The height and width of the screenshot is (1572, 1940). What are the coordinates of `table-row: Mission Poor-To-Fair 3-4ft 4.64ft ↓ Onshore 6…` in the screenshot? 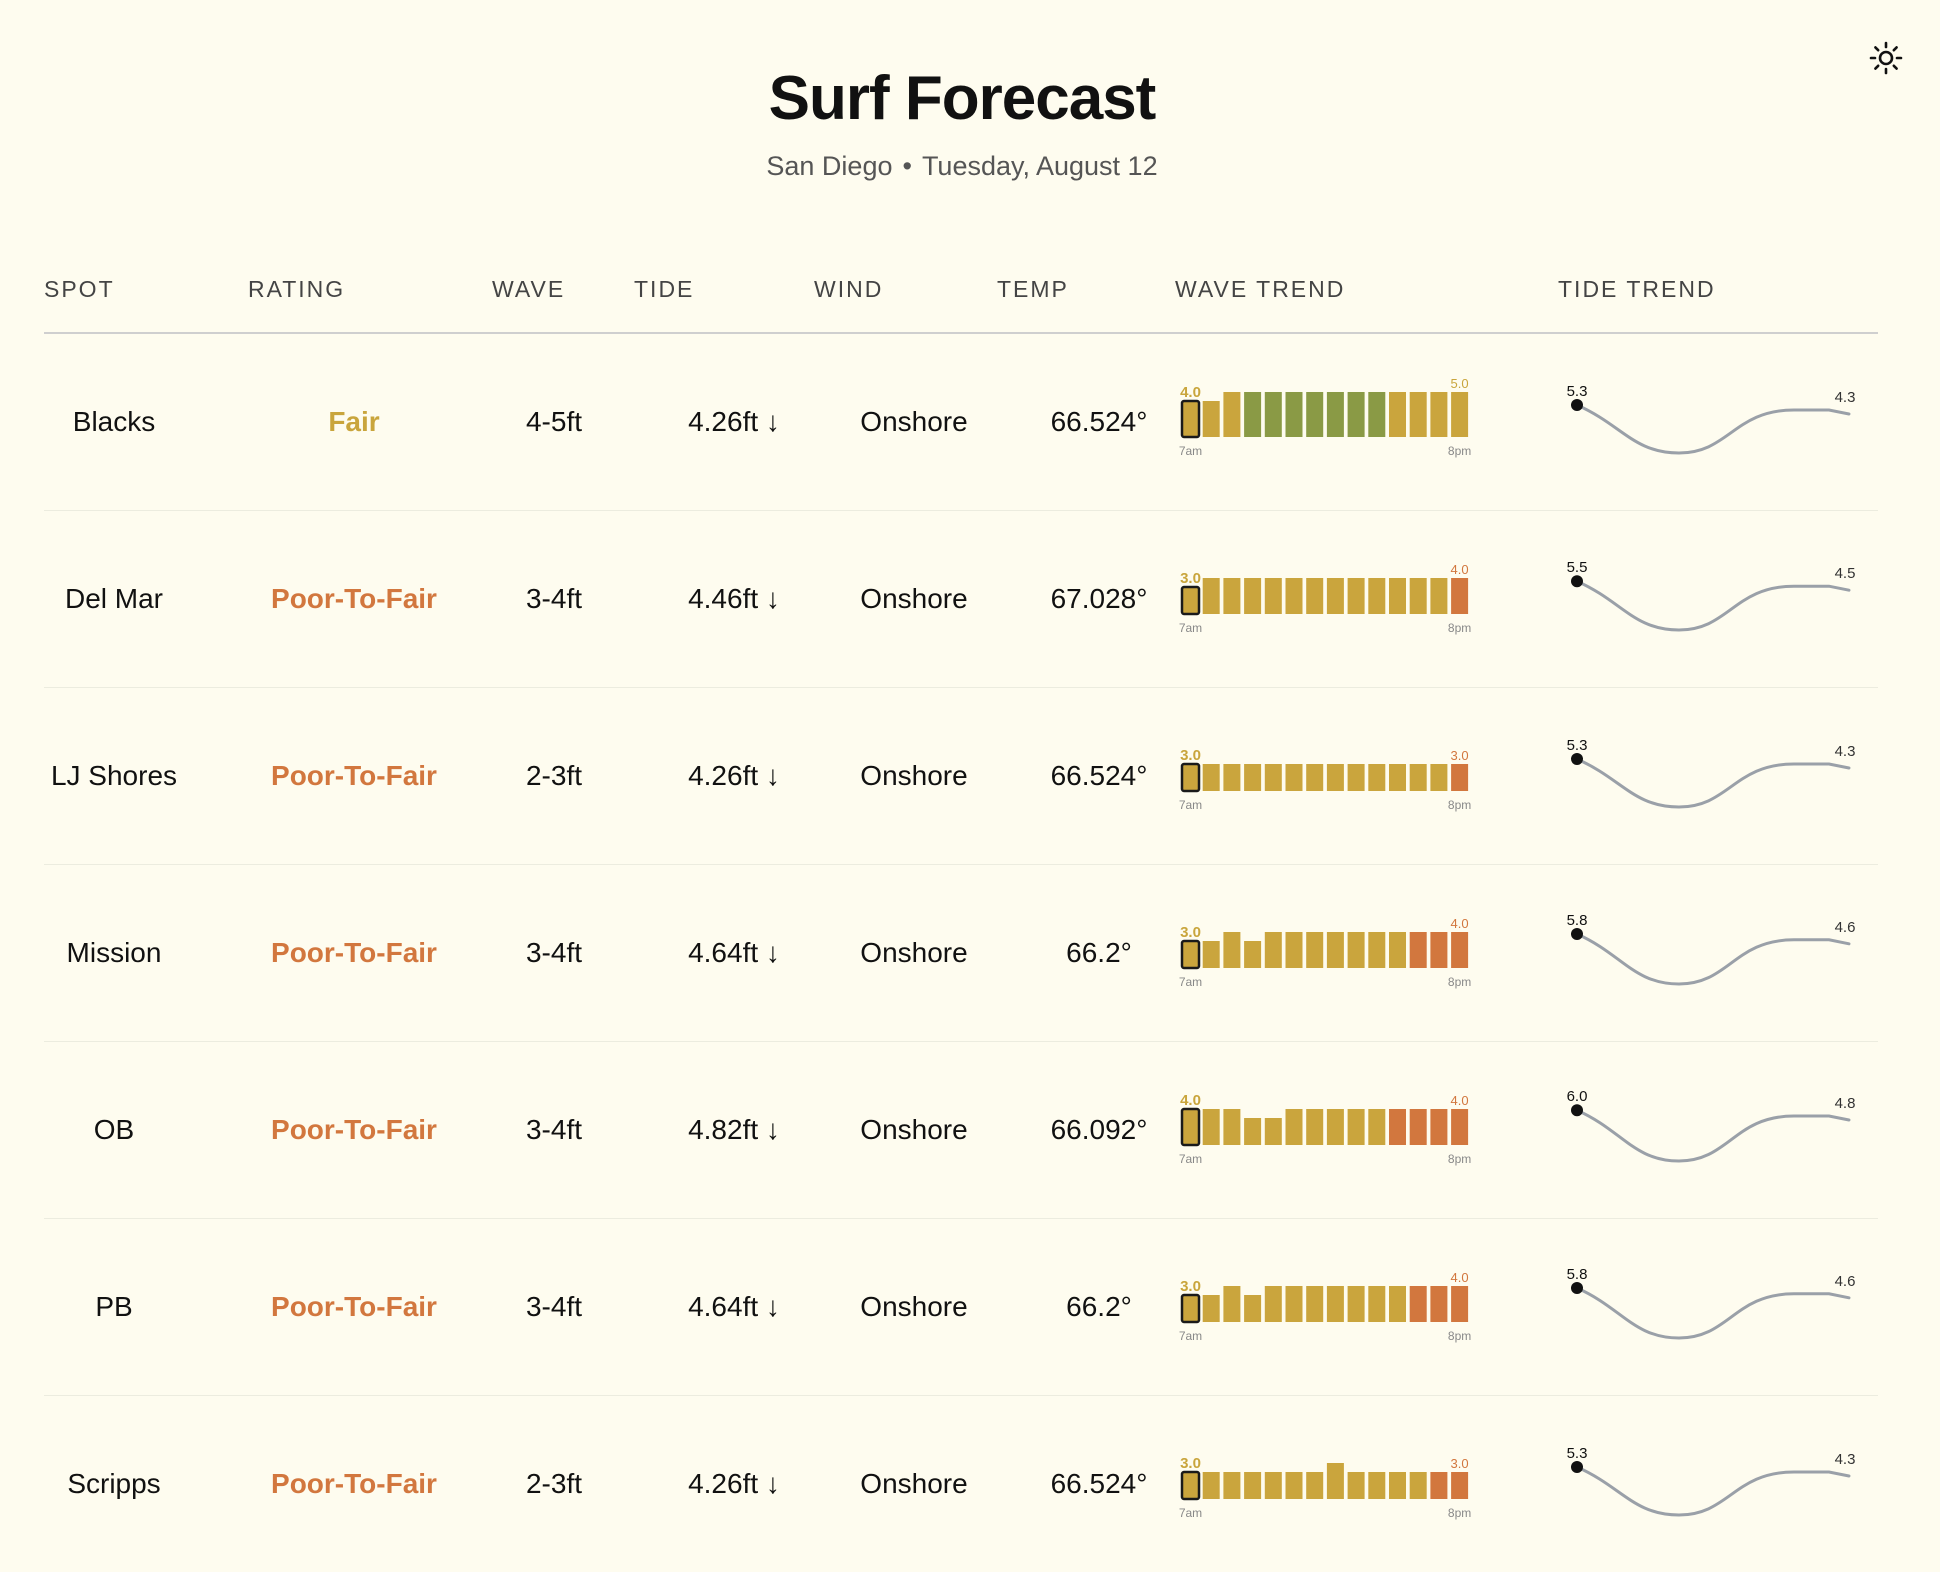 It's located at (961, 953).